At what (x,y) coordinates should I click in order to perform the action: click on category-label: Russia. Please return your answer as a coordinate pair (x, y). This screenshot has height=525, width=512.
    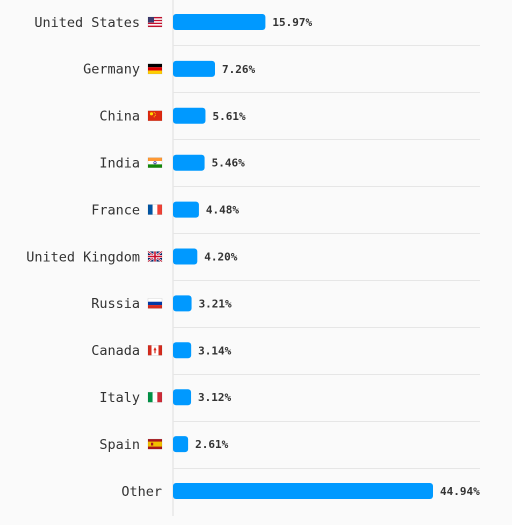
    Looking at the image, I should click on (115, 304).